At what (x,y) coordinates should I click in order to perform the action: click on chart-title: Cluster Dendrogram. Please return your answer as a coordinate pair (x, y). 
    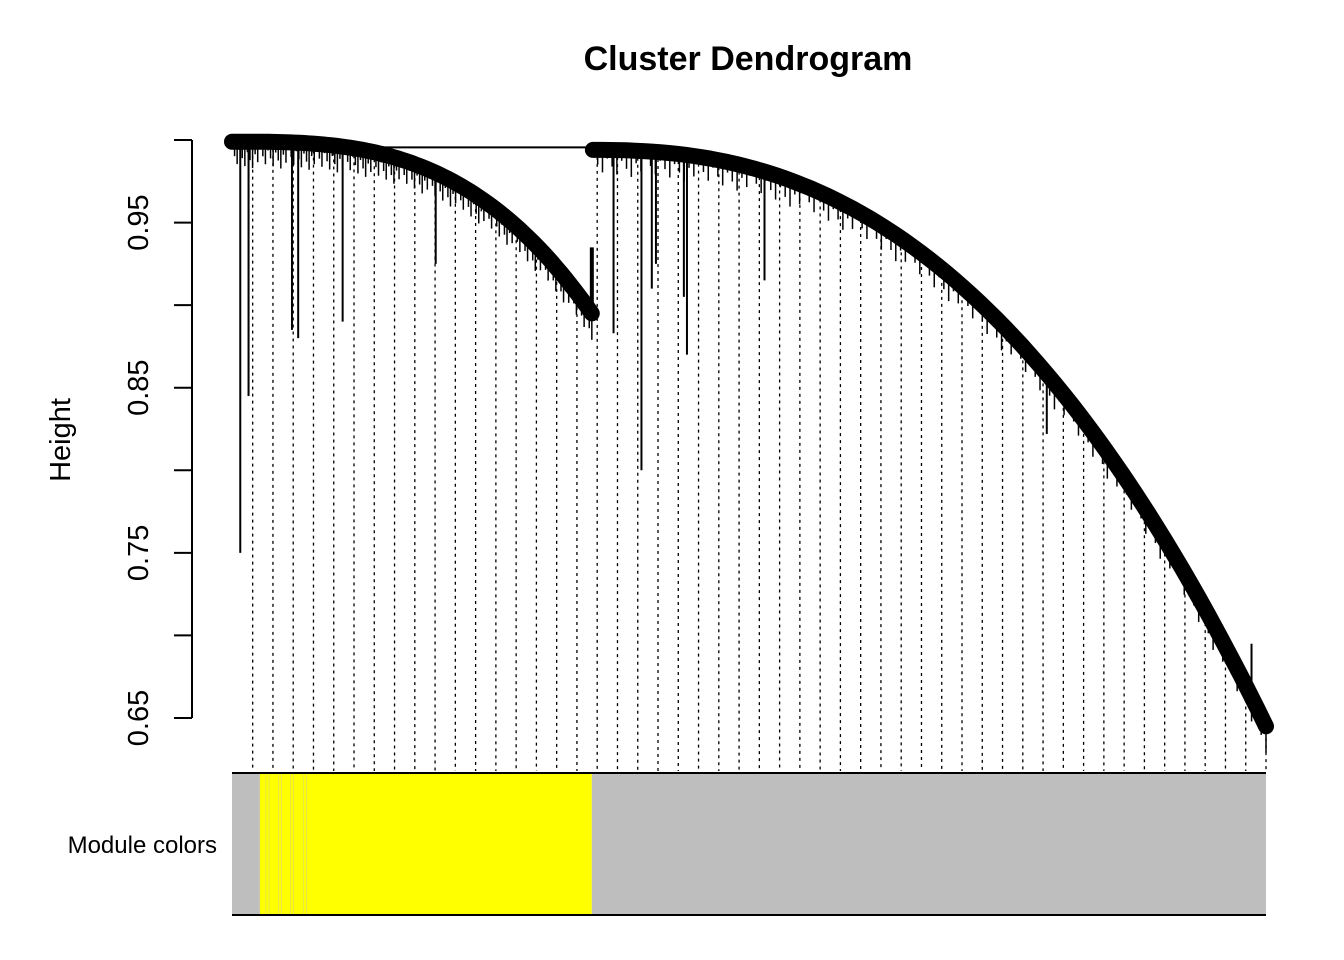
    Looking at the image, I should click on (748, 59).